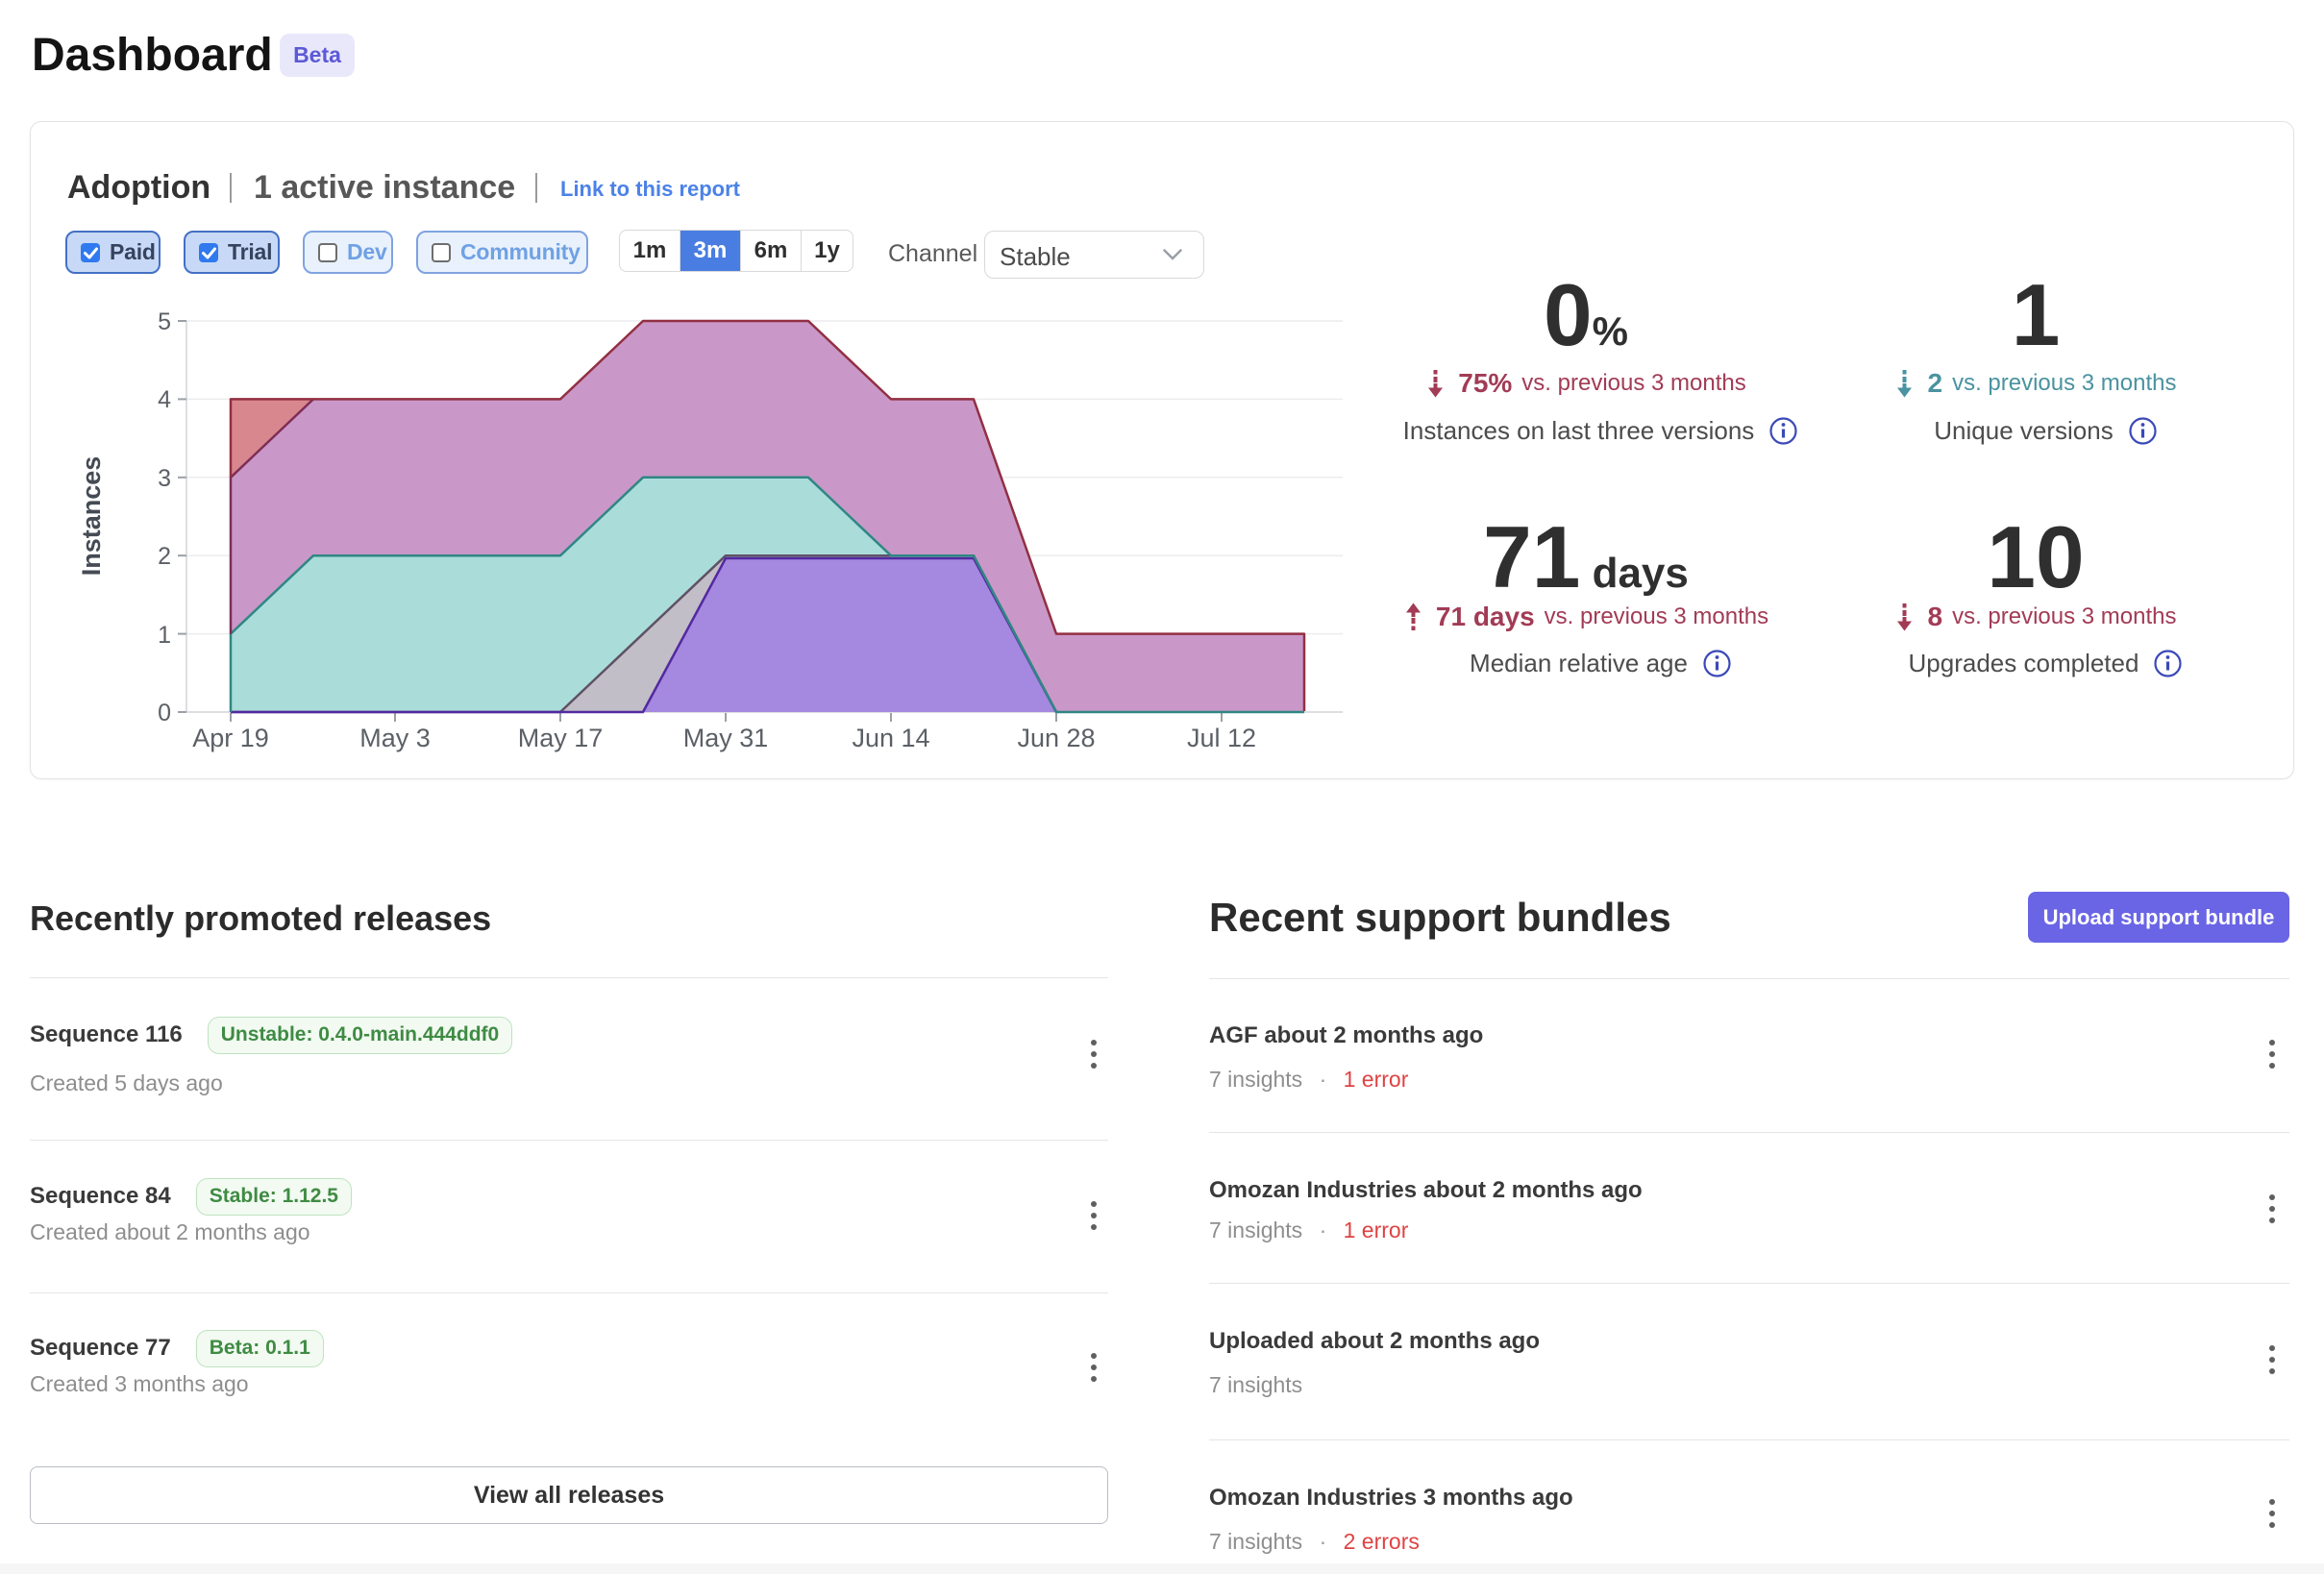  What do you see at coordinates (164, 399) in the screenshot?
I see `svg-text: 4` at bounding box center [164, 399].